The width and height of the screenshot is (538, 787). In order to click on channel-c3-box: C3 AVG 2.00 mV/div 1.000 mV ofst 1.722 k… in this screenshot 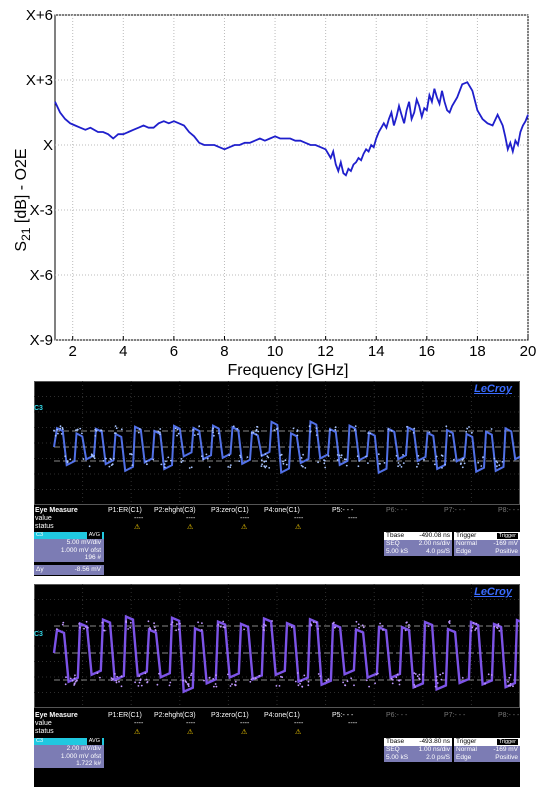, I will do `click(69, 753)`.